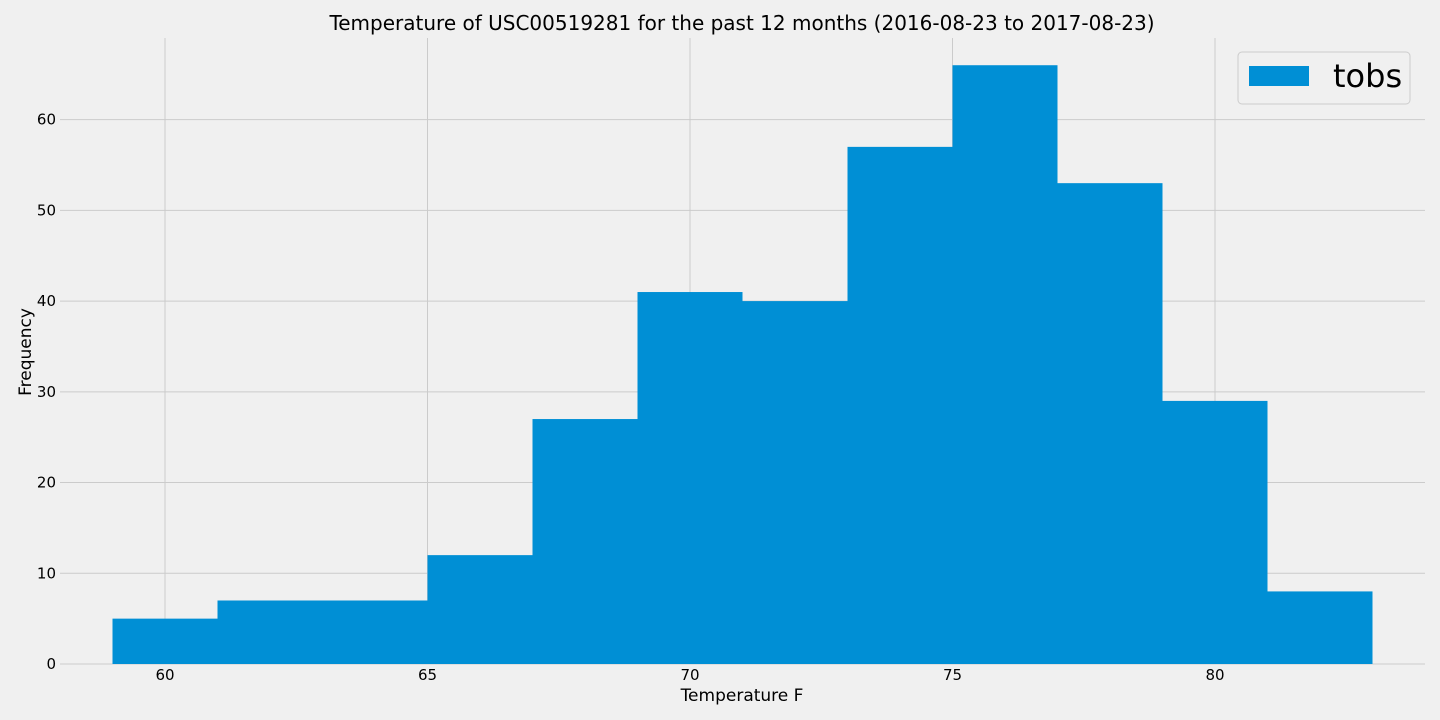  Describe the element at coordinates (46, 573) in the screenshot. I see `y-tick-label: 10` at that location.